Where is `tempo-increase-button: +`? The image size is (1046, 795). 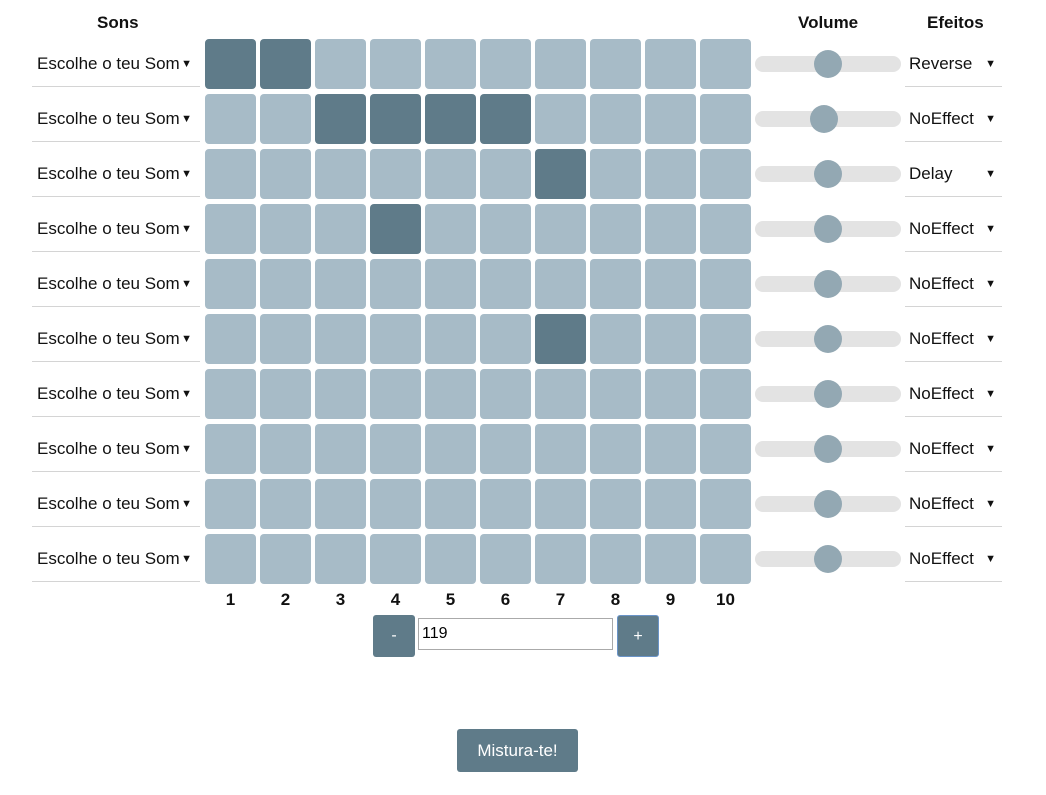 tempo-increase-button: + is located at coordinates (638, 636).